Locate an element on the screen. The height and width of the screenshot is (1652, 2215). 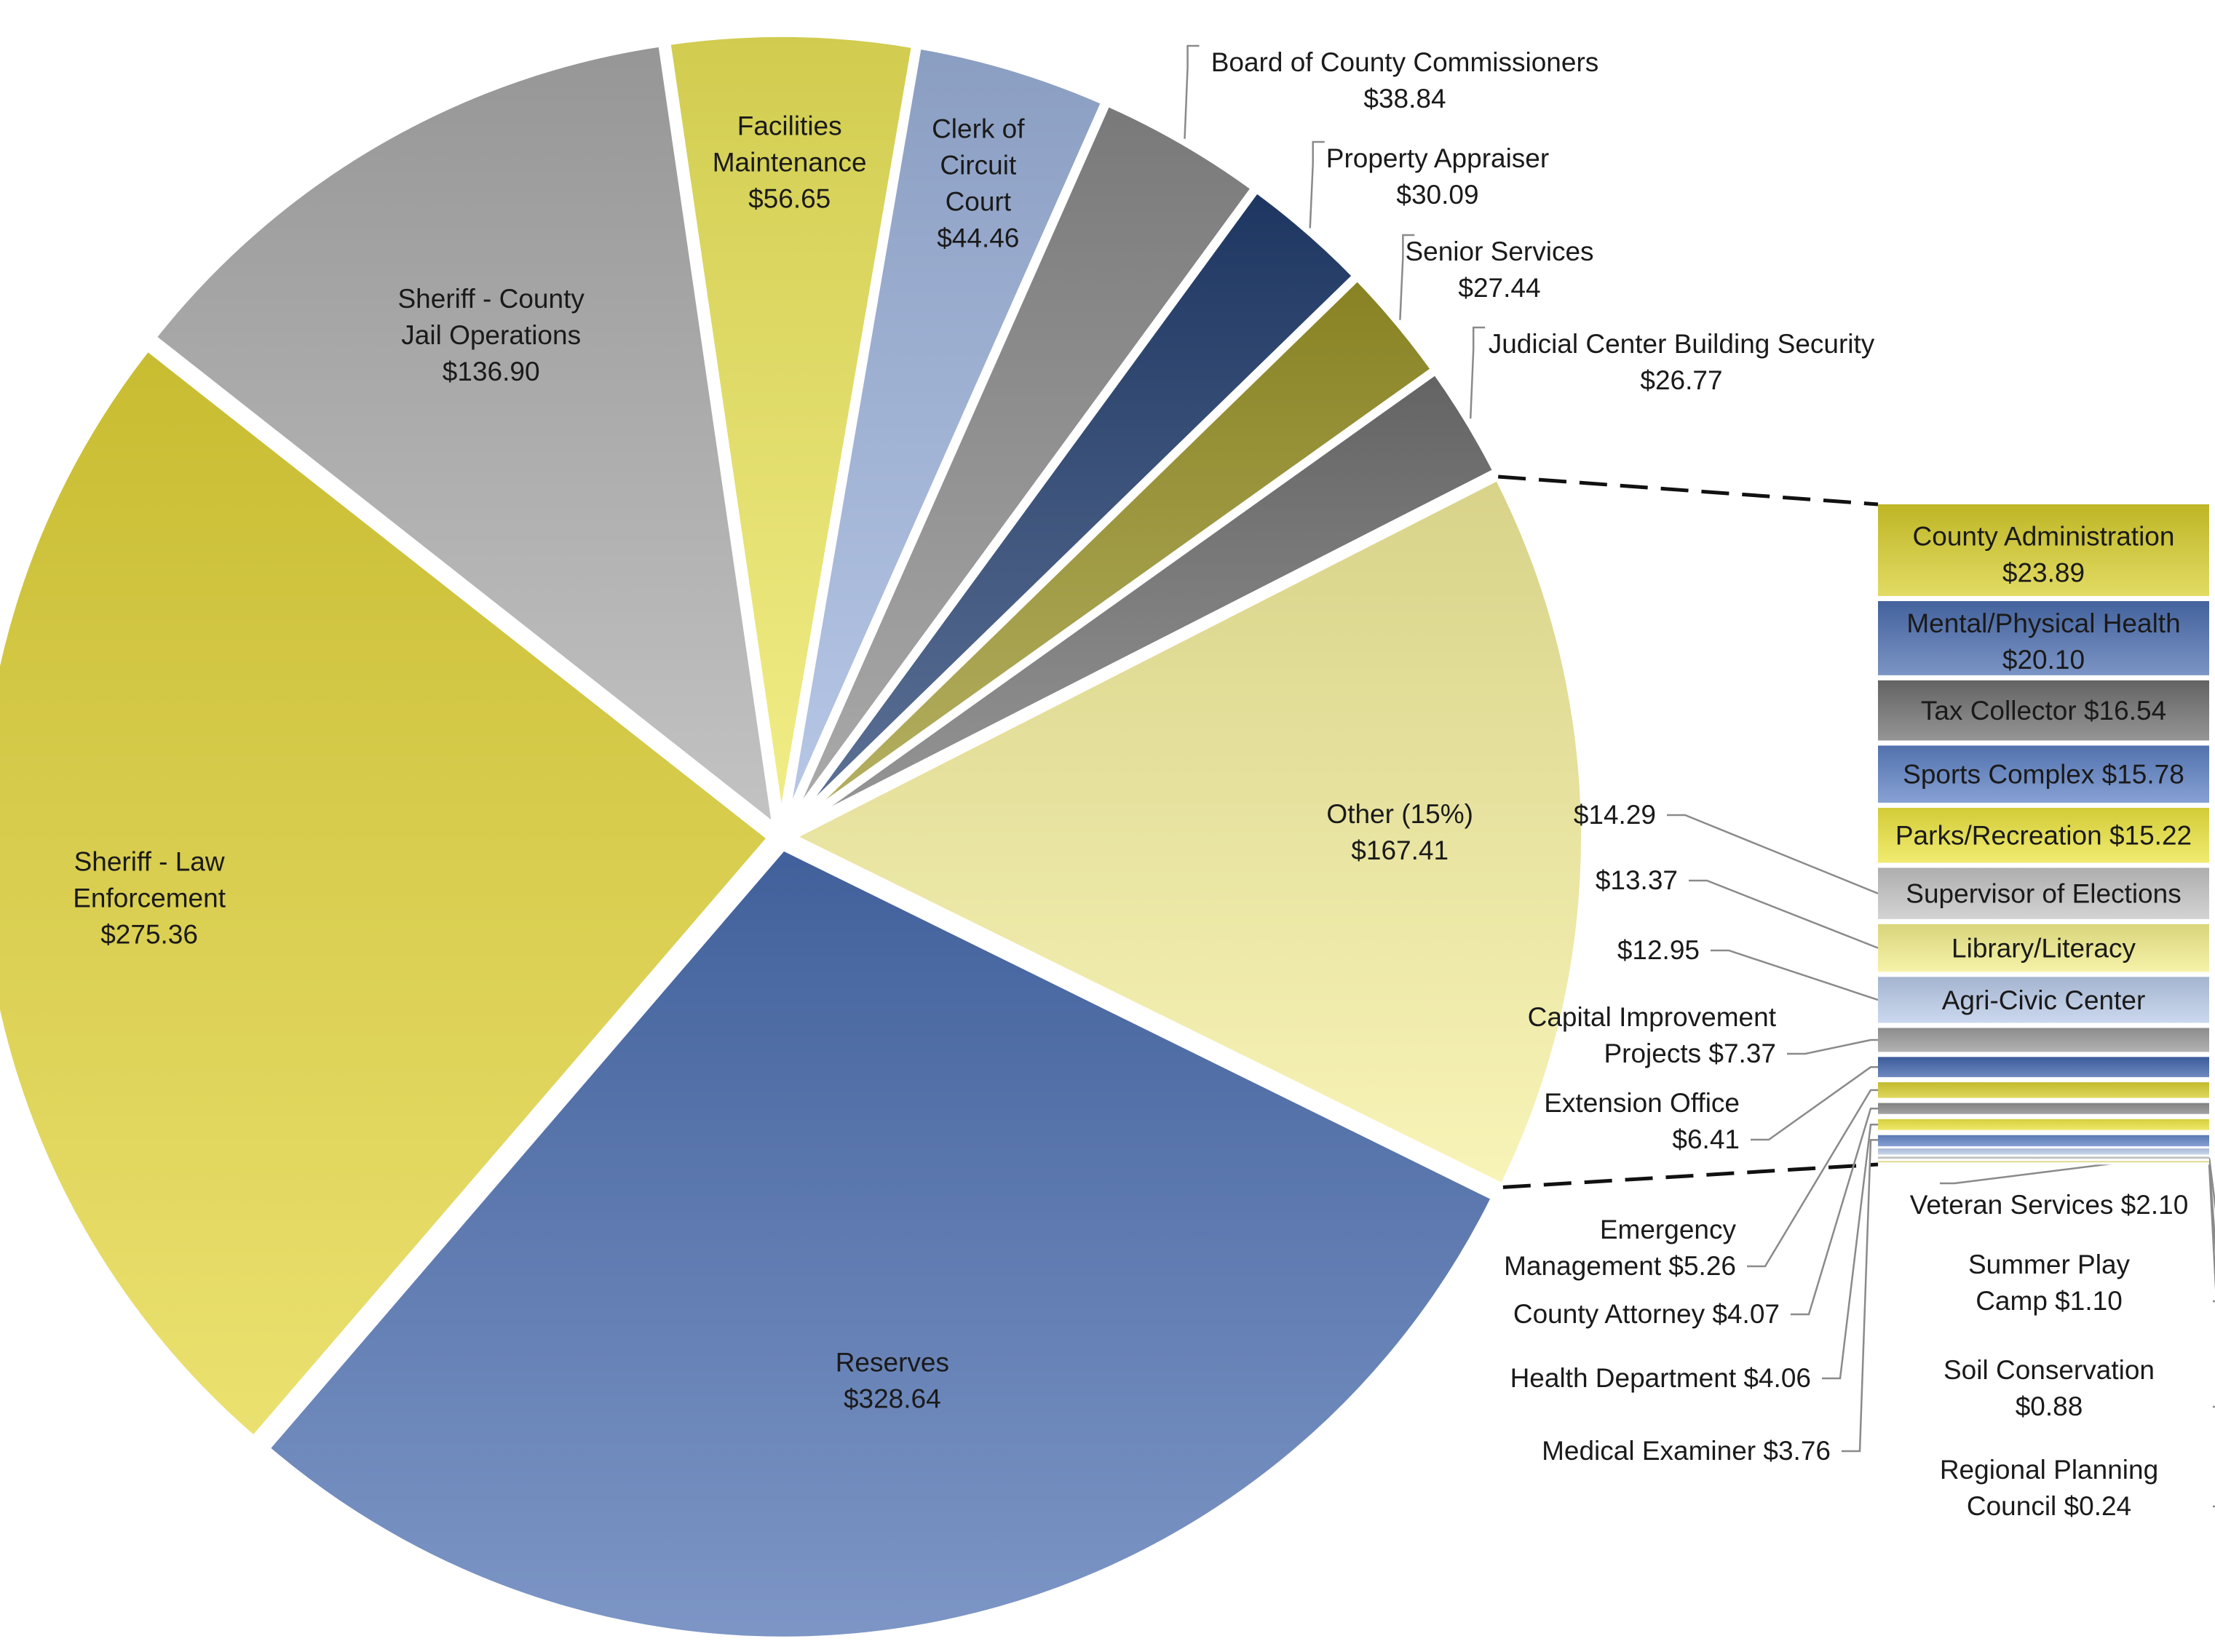
leader-line-capital is located at coordinates (1833, 1047).